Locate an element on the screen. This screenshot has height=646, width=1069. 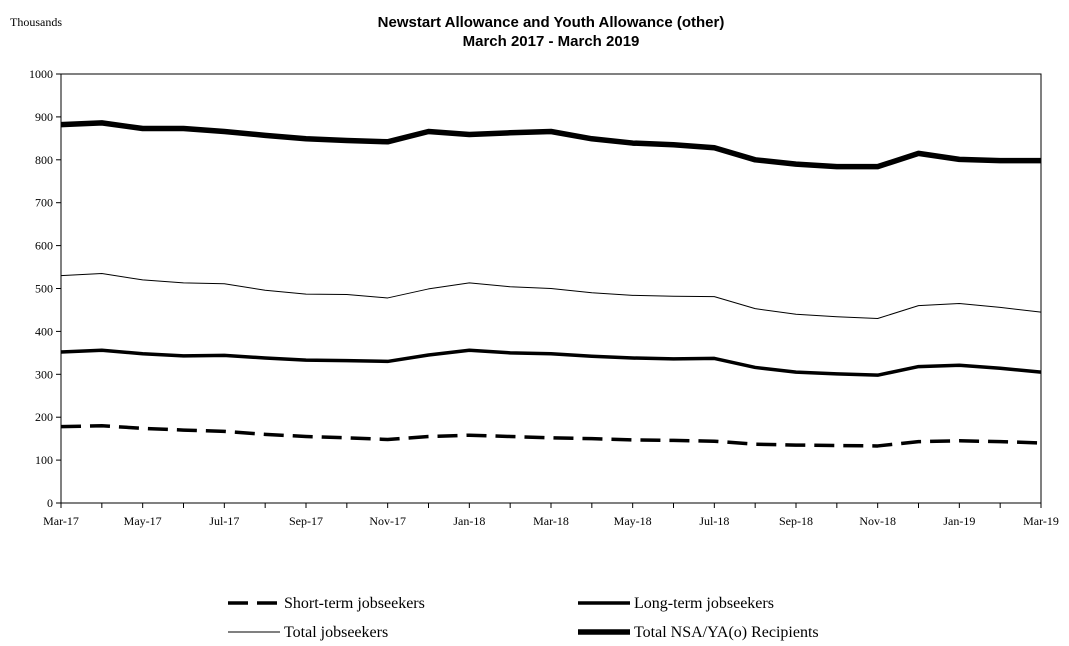
x-tick-label: Jul-17 is located at coordinates (224, 521).